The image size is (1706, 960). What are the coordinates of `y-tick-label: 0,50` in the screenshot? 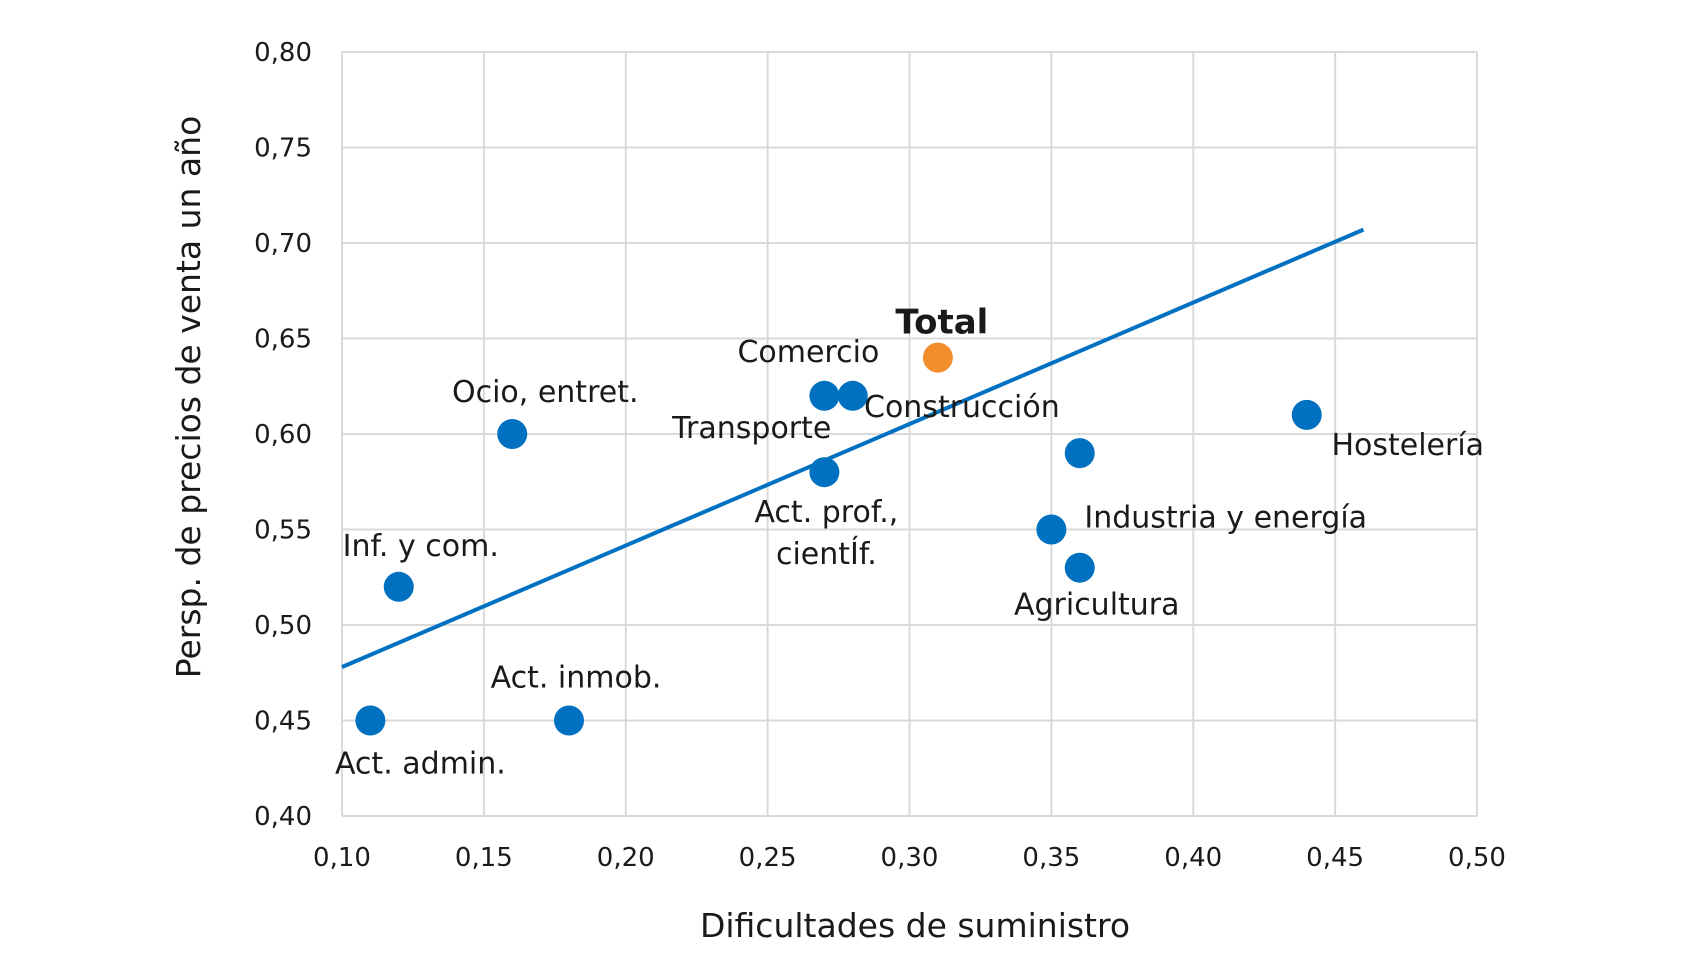 It's located at (283, 626).